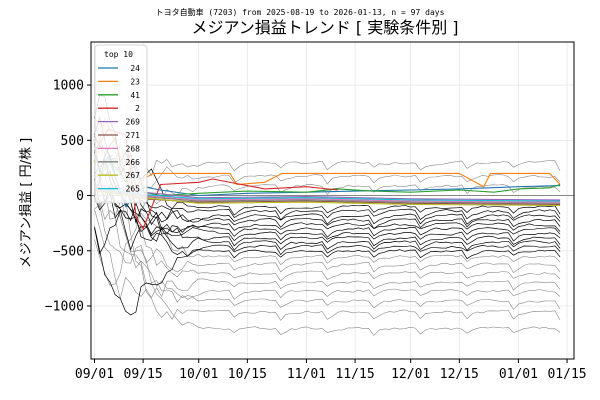 This screenshot has width=600, height=400. Describe the element at coordinates (247, 374) in the screenshot. I see `x-tick-label: 10/15` at that location.